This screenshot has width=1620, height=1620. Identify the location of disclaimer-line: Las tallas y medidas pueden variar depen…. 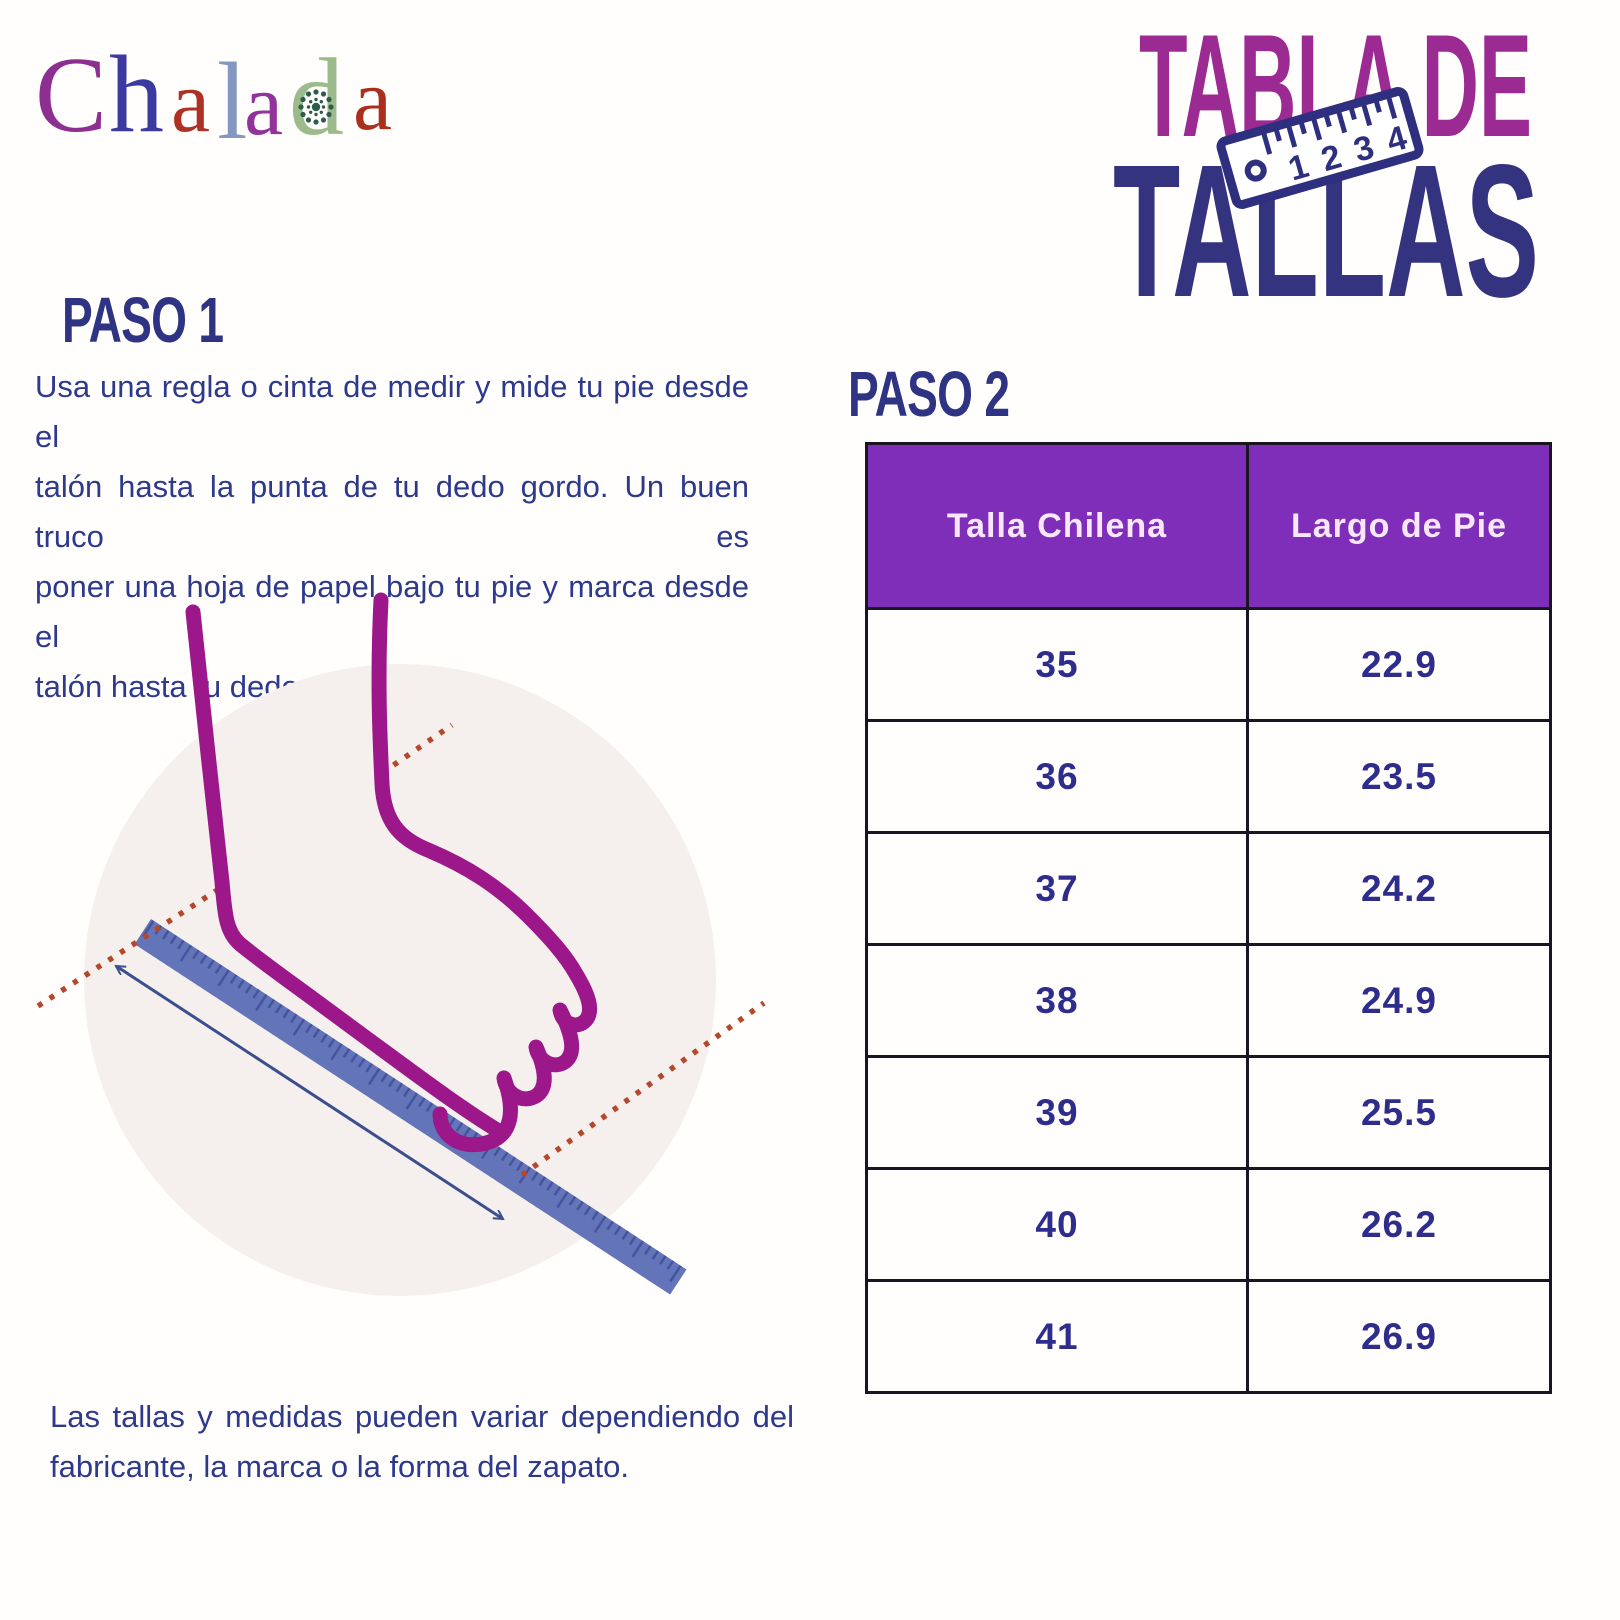
(422, 1416).